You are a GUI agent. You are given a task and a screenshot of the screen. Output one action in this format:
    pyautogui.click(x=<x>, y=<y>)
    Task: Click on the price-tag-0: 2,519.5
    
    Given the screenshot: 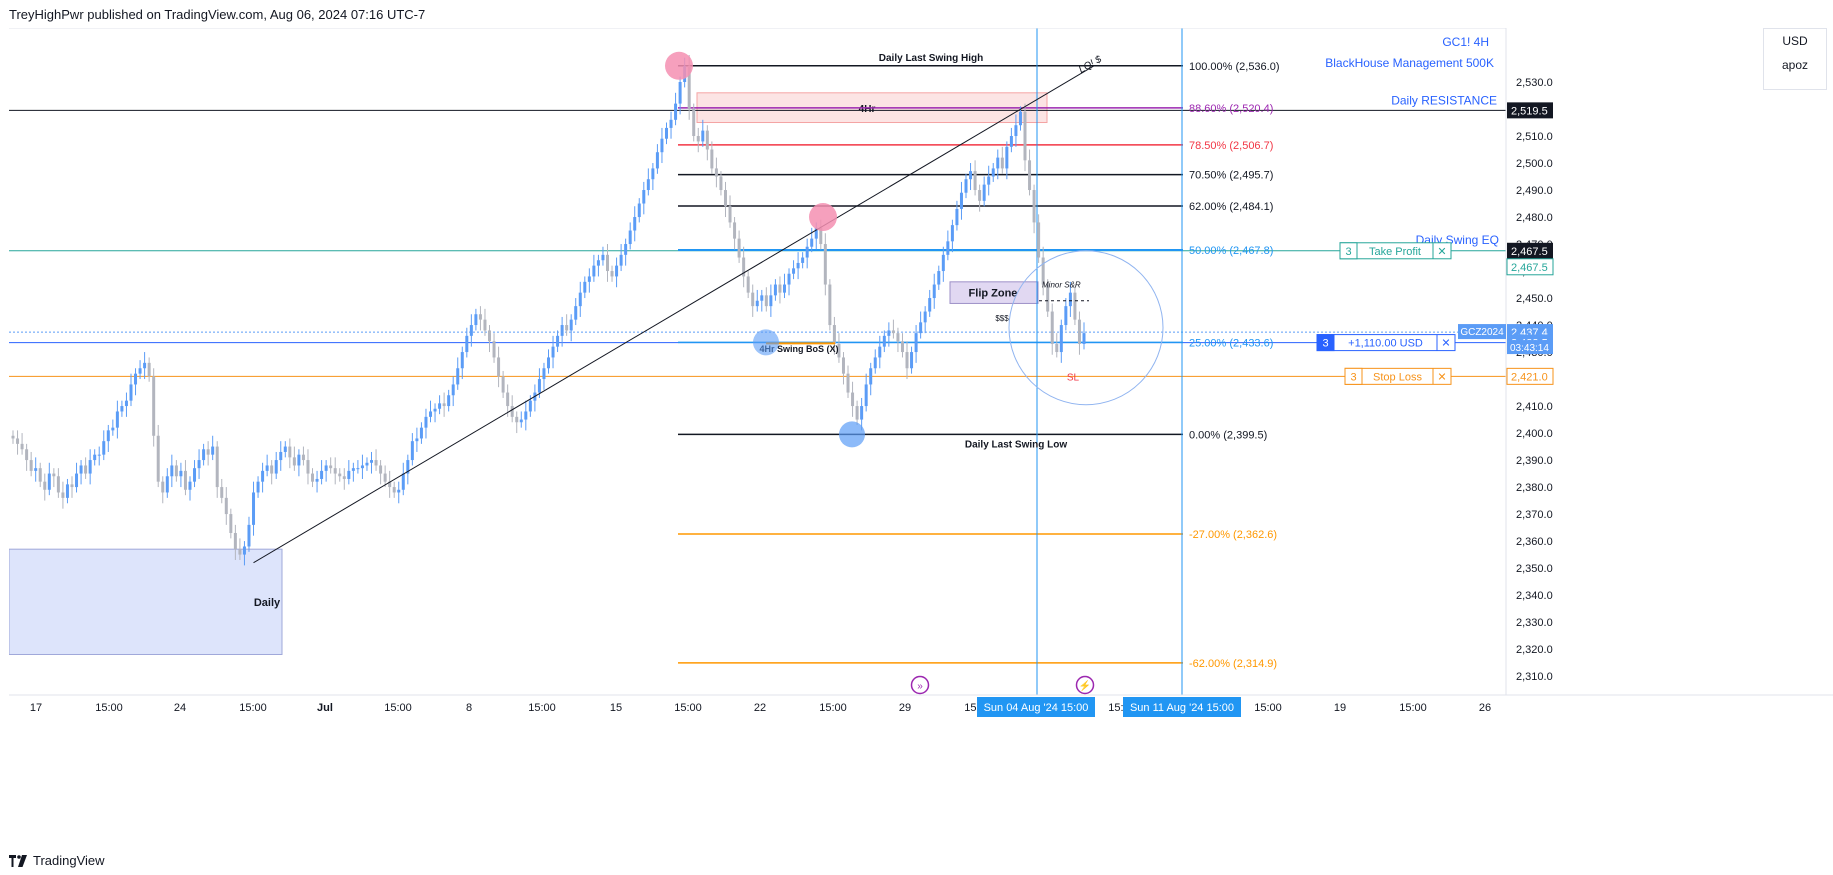 What is the action you would take?
    pyautogui.click(x=1529, y=111)
    